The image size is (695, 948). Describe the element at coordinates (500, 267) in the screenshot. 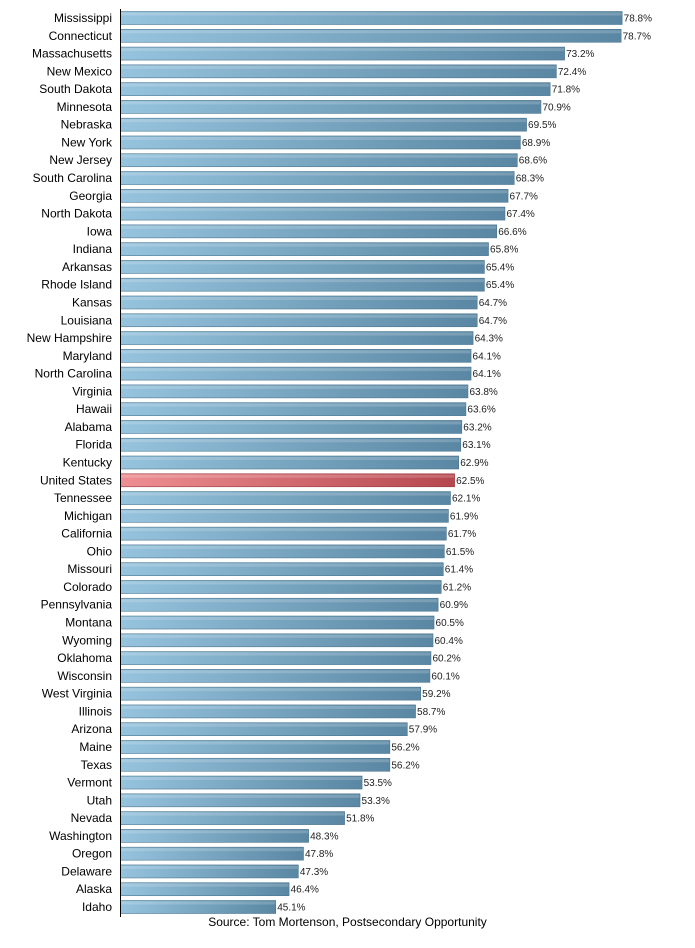

I see `value-label-arkansas: 65.4%` at that location.